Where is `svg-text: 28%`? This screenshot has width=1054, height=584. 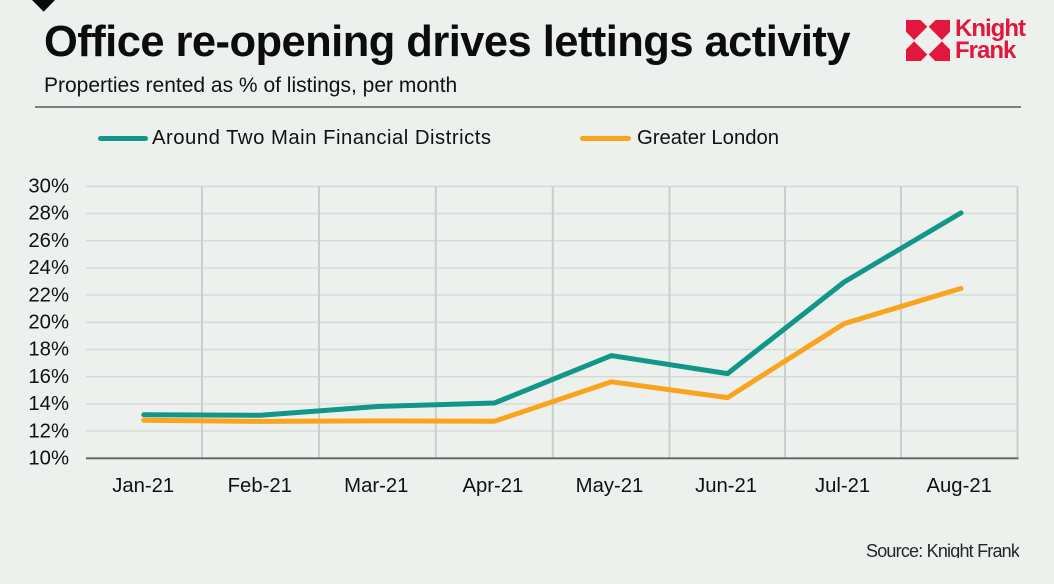
svg-text: 28% is located at coordinates (48, 214).